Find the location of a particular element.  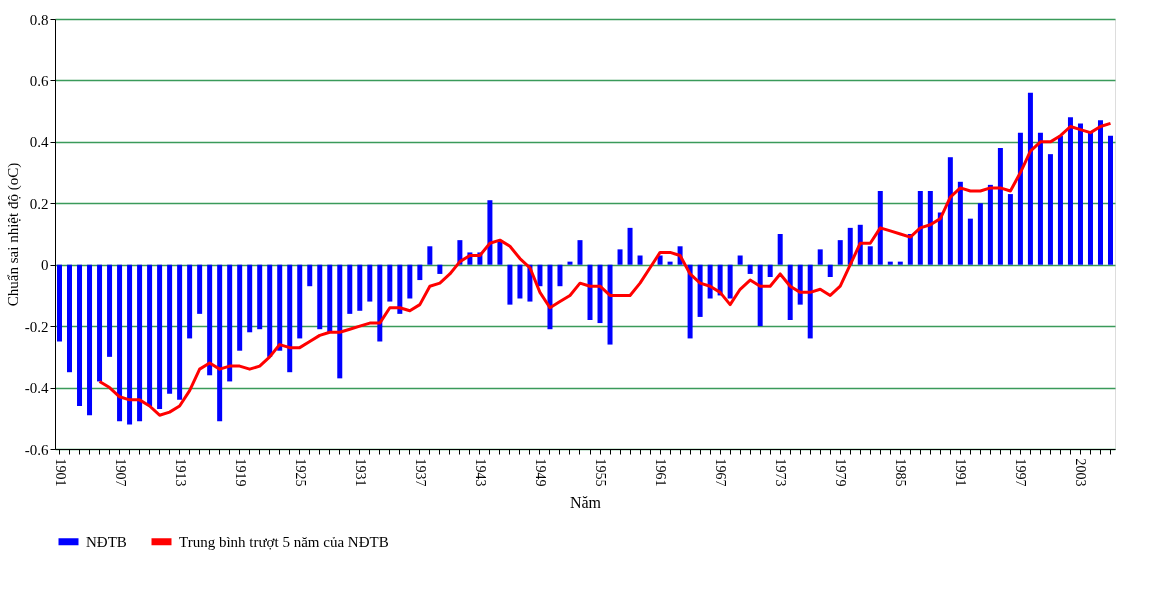

x-tick-label: 1901 is located at coordinates (60, 472).